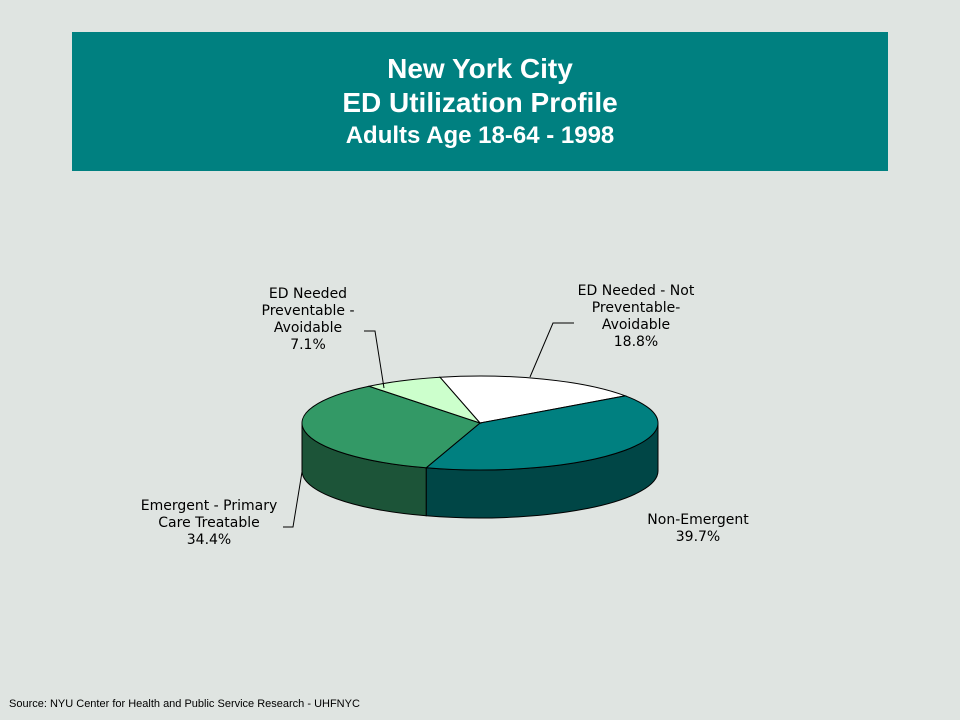 This screenshot has height=720, width=960. I want to click on slice-label: Emergent - Primary, so click(209, 506).